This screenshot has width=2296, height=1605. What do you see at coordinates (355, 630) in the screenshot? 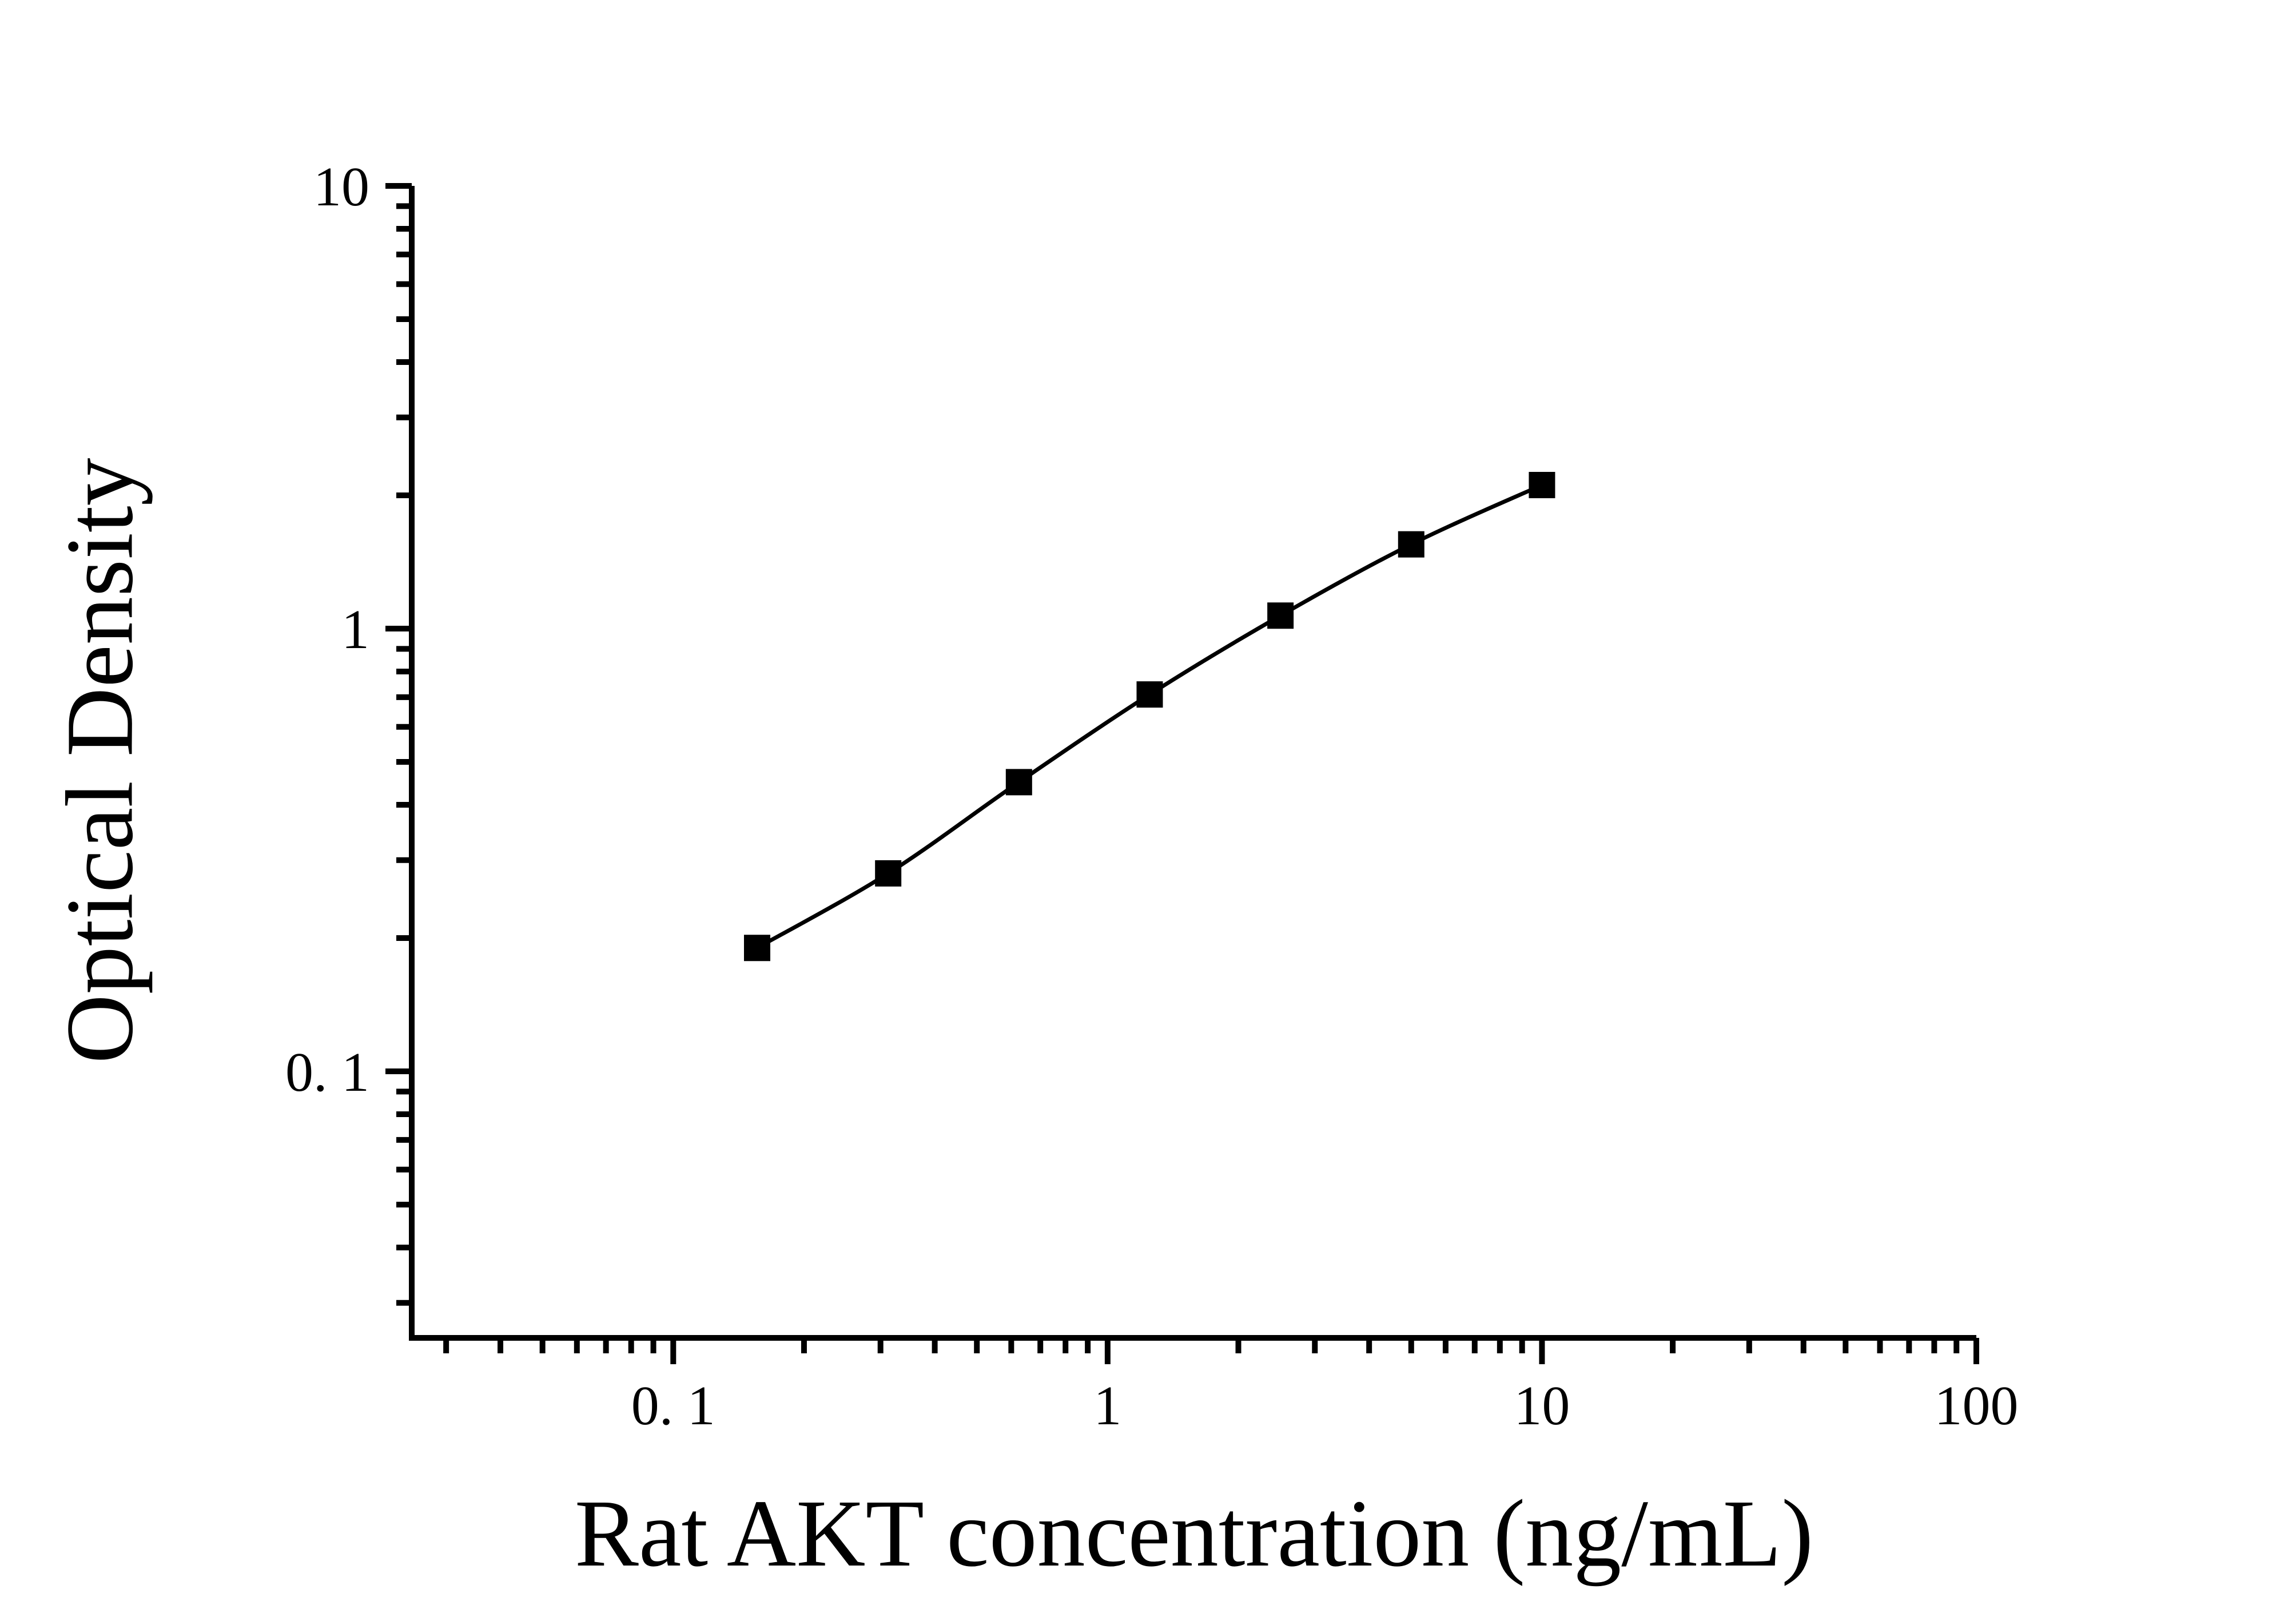
I see `y-tick-label: 1` at bounding box center [355, 630].